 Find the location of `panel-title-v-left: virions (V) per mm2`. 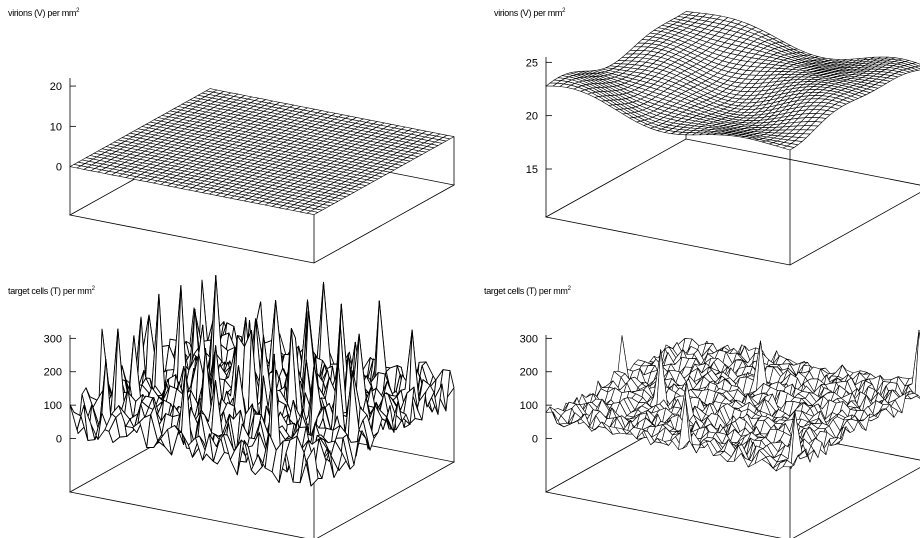

panel-title-v-left: virions (V) per mm2 is located at coordinates (44, 13).